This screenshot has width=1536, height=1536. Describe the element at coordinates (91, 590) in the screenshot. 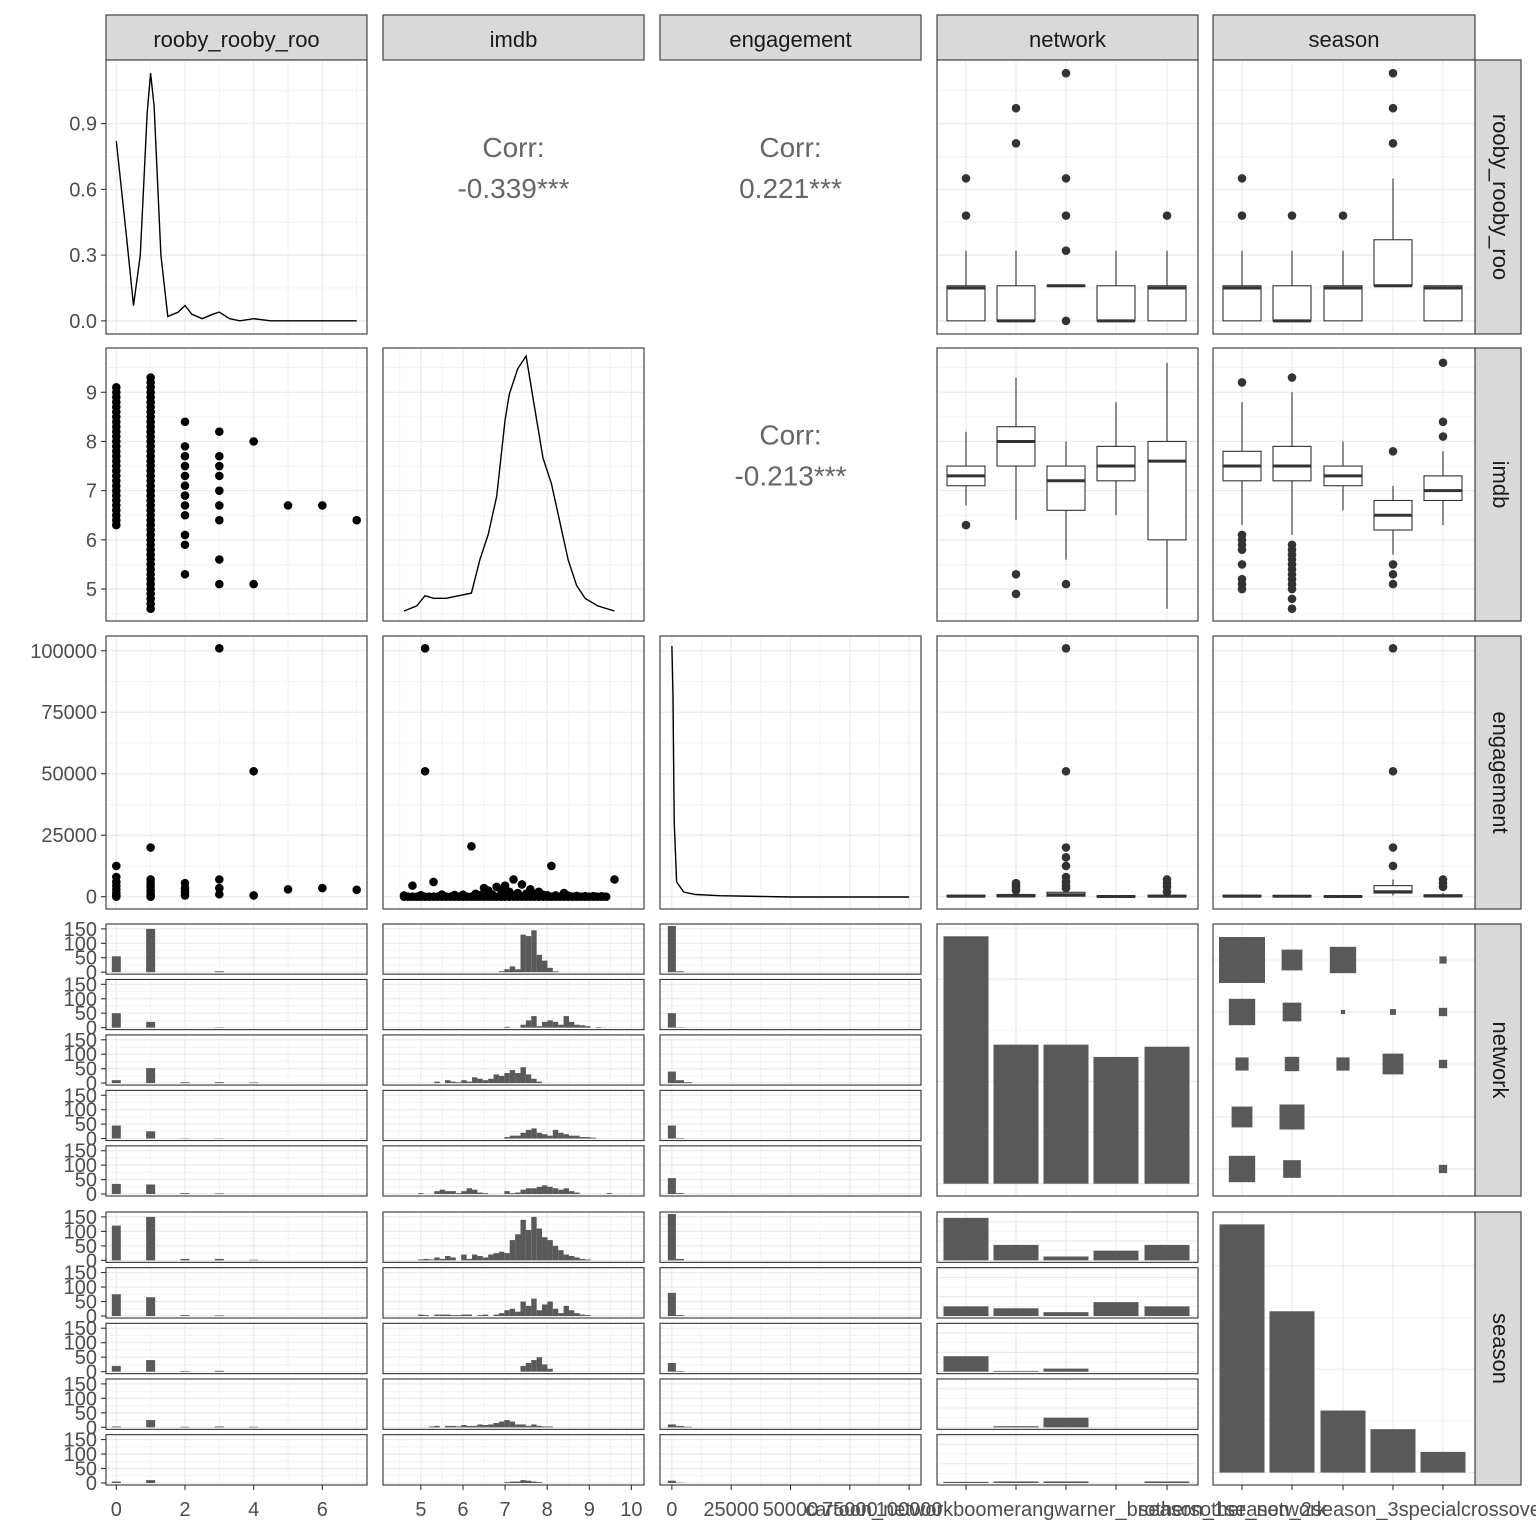

I see `y-axis-tick-label: 5` at that location.